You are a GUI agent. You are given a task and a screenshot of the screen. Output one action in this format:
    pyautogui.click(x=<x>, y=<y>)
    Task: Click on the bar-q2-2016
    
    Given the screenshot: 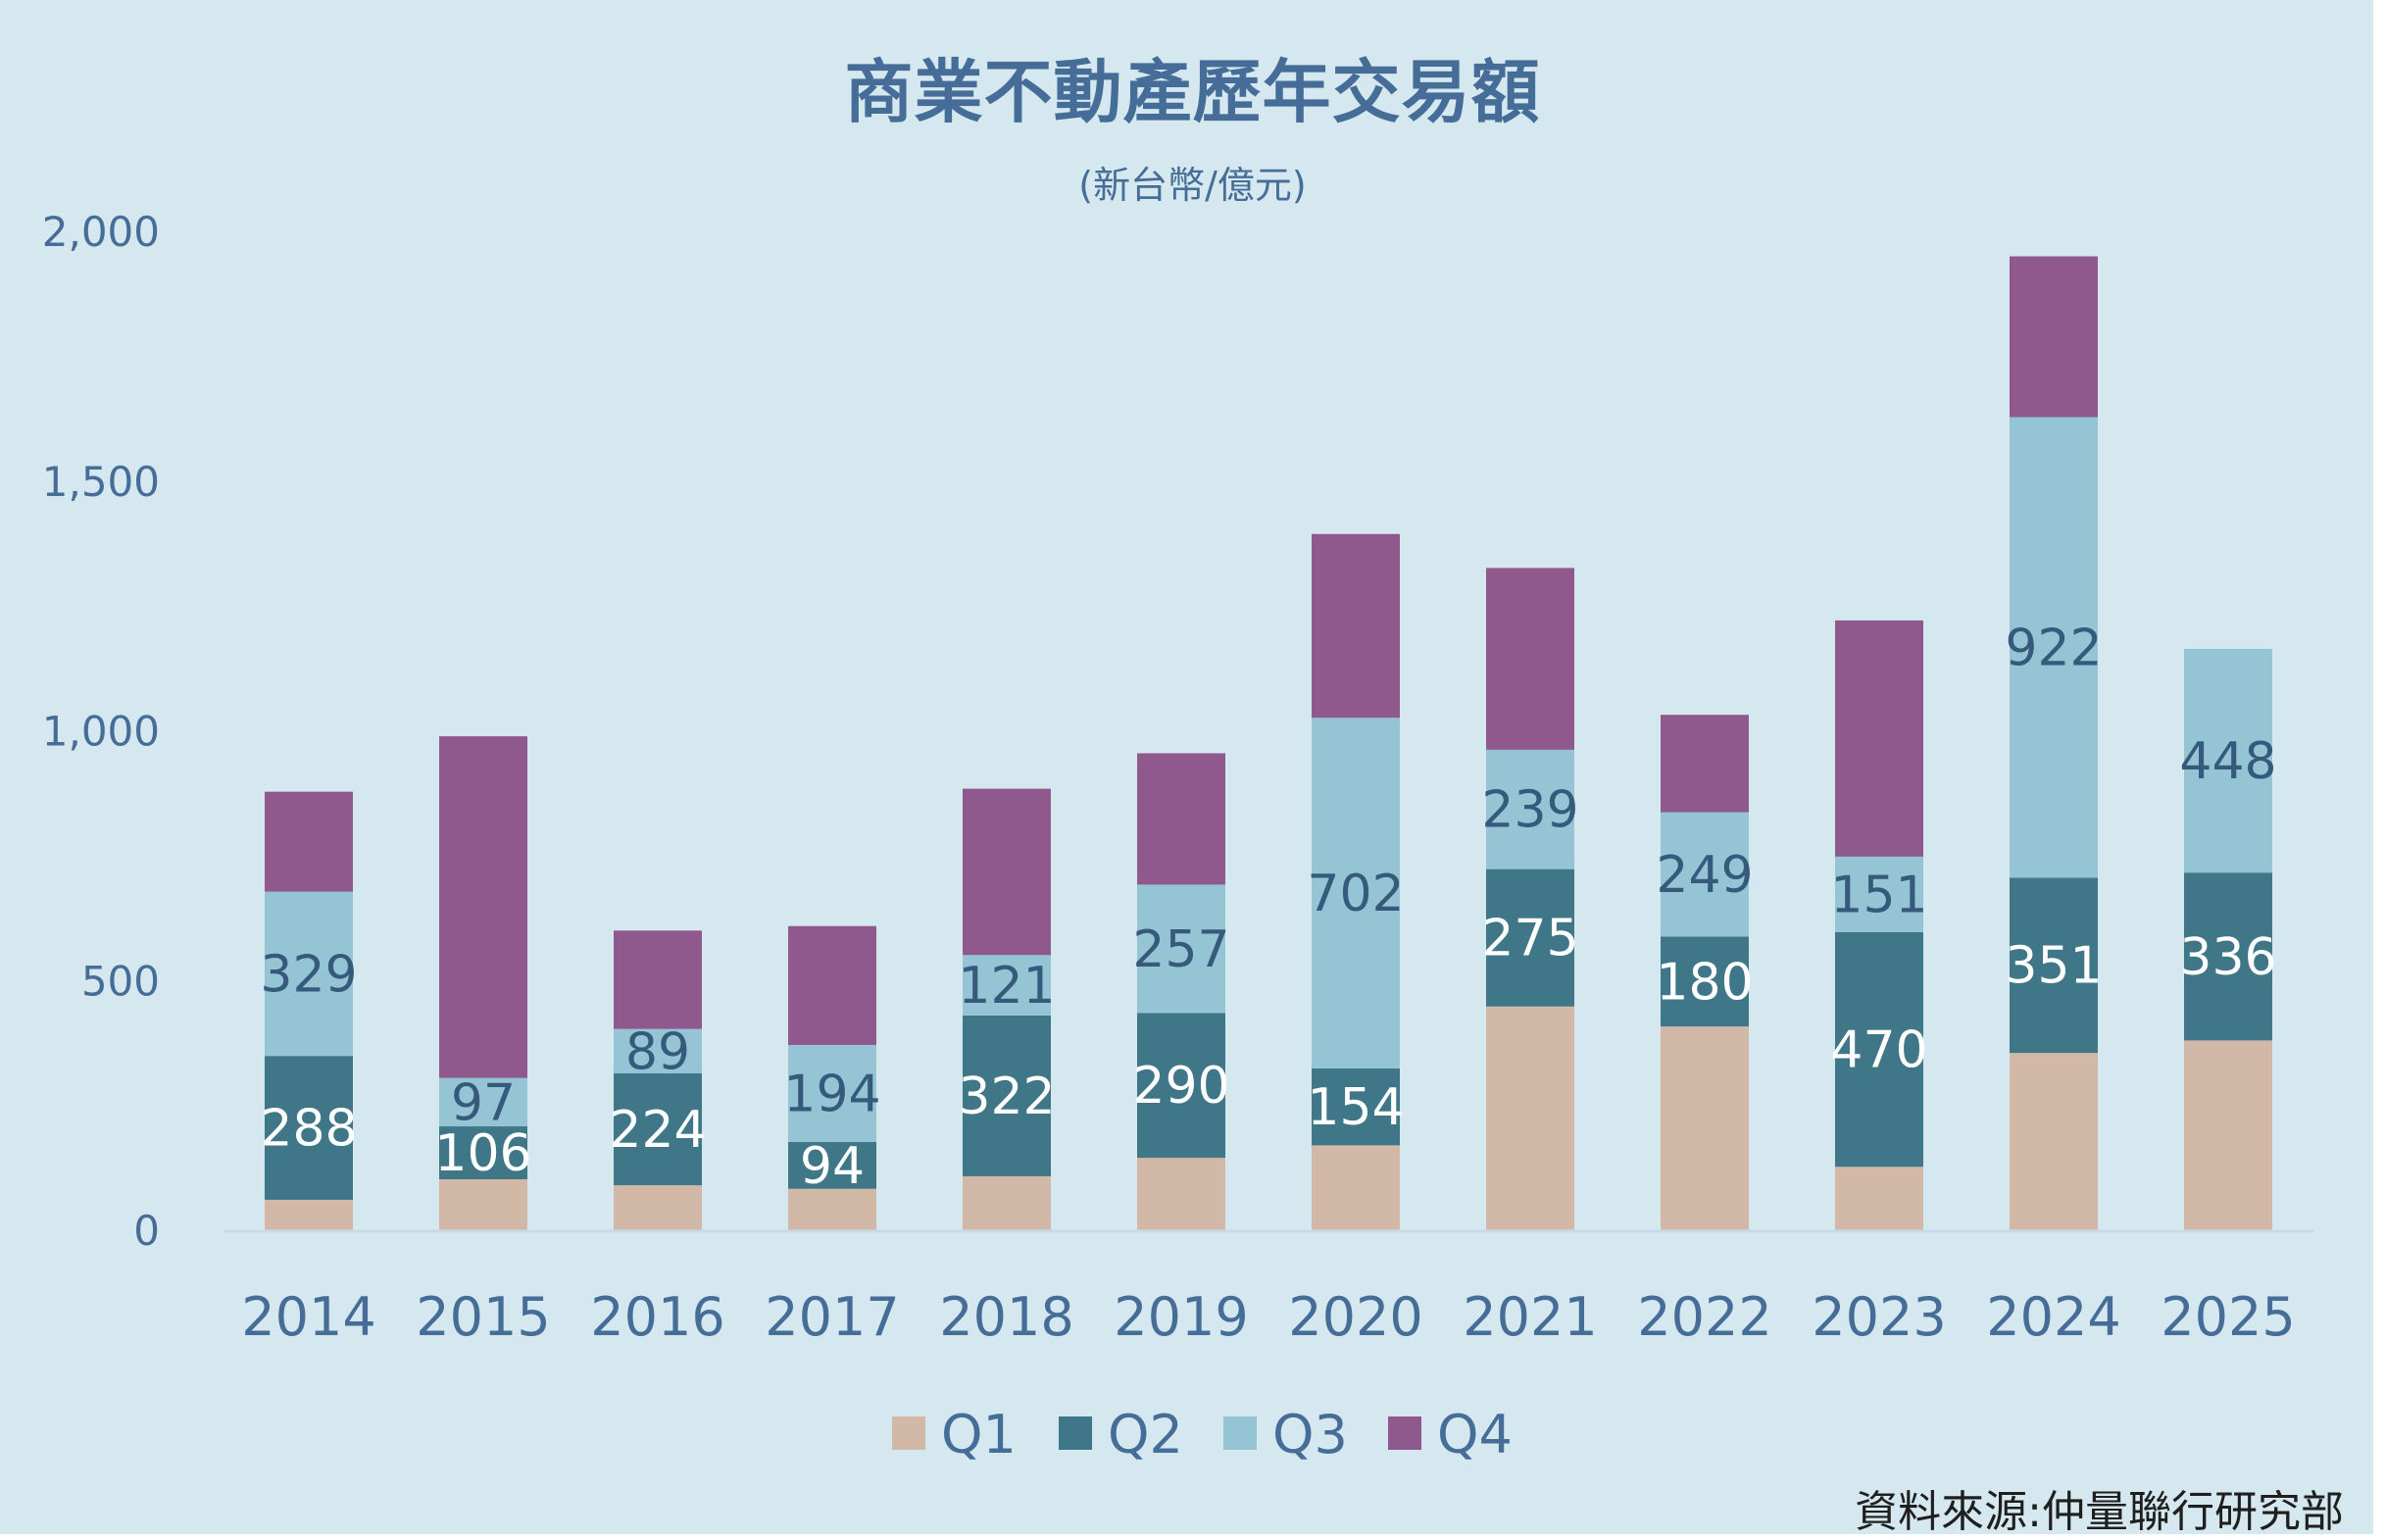 What is the action you would take?
    pyautogui.click(x=658, y=1129)
    